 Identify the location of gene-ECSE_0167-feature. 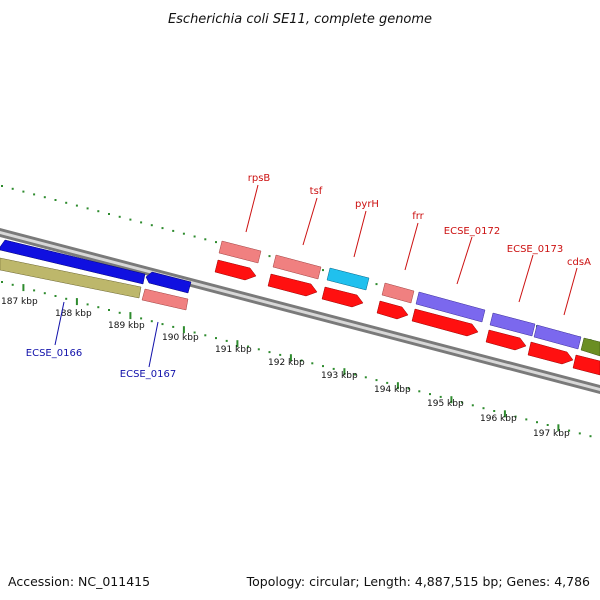
(168, 282).